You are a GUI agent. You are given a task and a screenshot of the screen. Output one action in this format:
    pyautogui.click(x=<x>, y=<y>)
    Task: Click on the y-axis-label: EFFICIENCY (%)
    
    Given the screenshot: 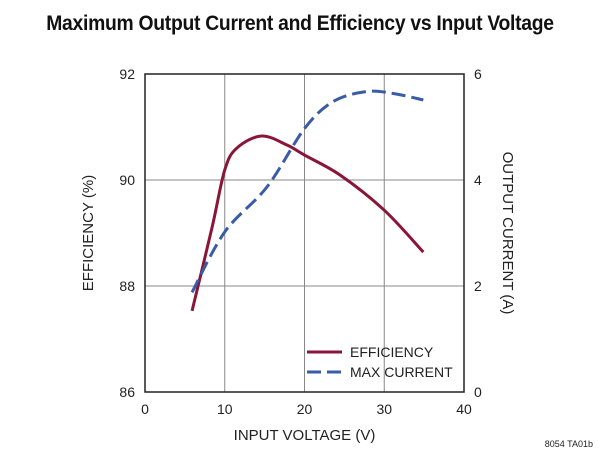 What is the action you would take?
    pyautogui.click(x=88, y=233)
    